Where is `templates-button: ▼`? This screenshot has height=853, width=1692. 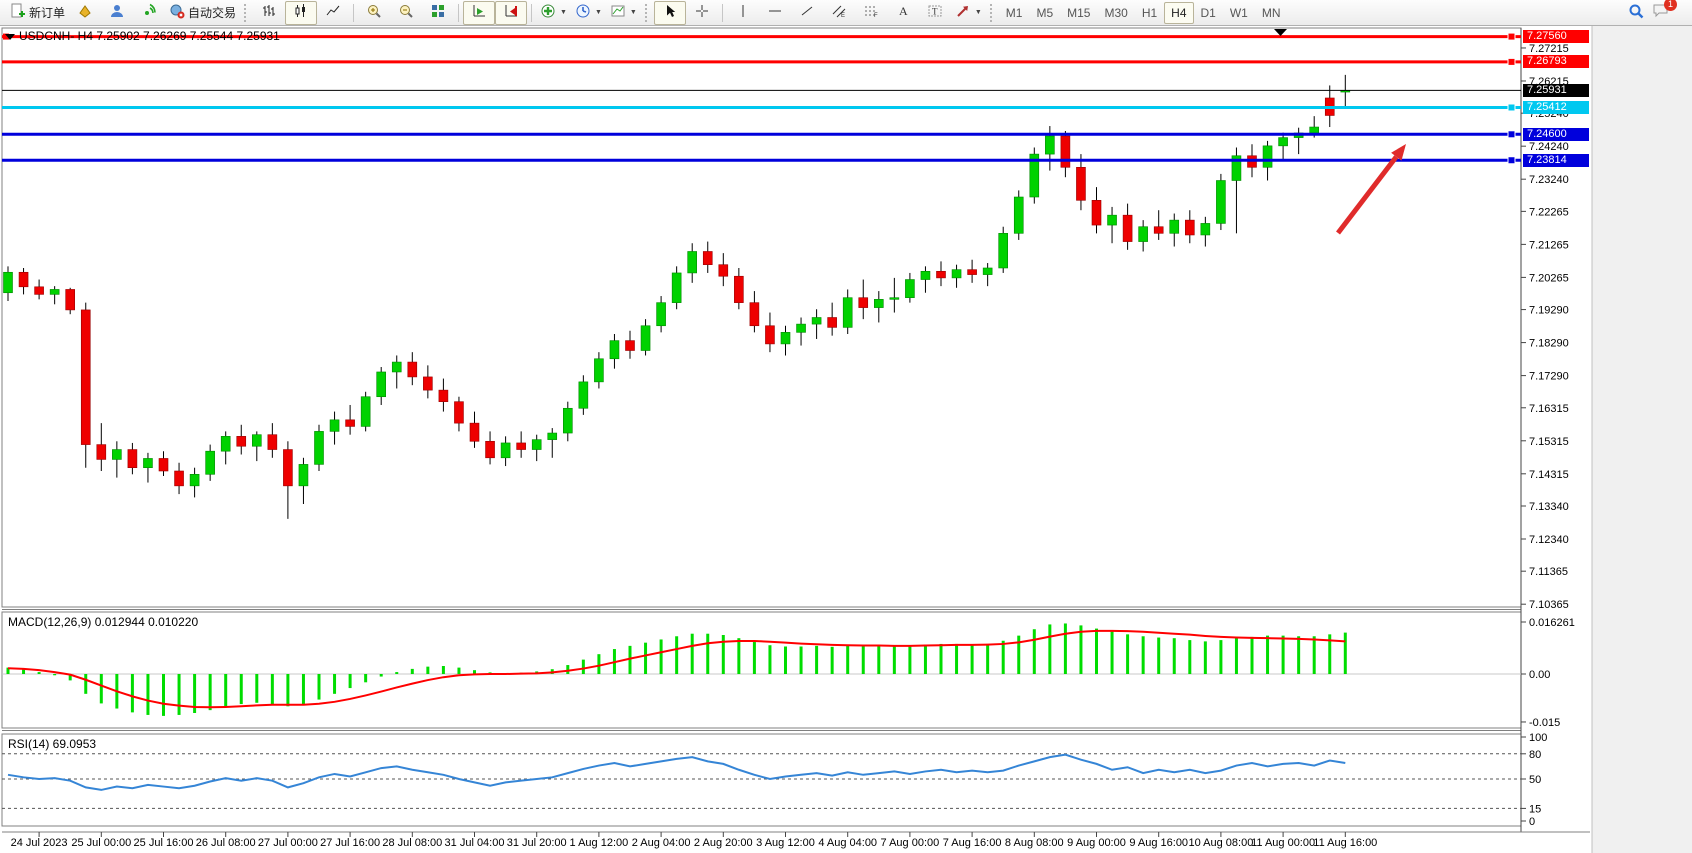
templates-button: ▼ is located at coordinates (623, 13).